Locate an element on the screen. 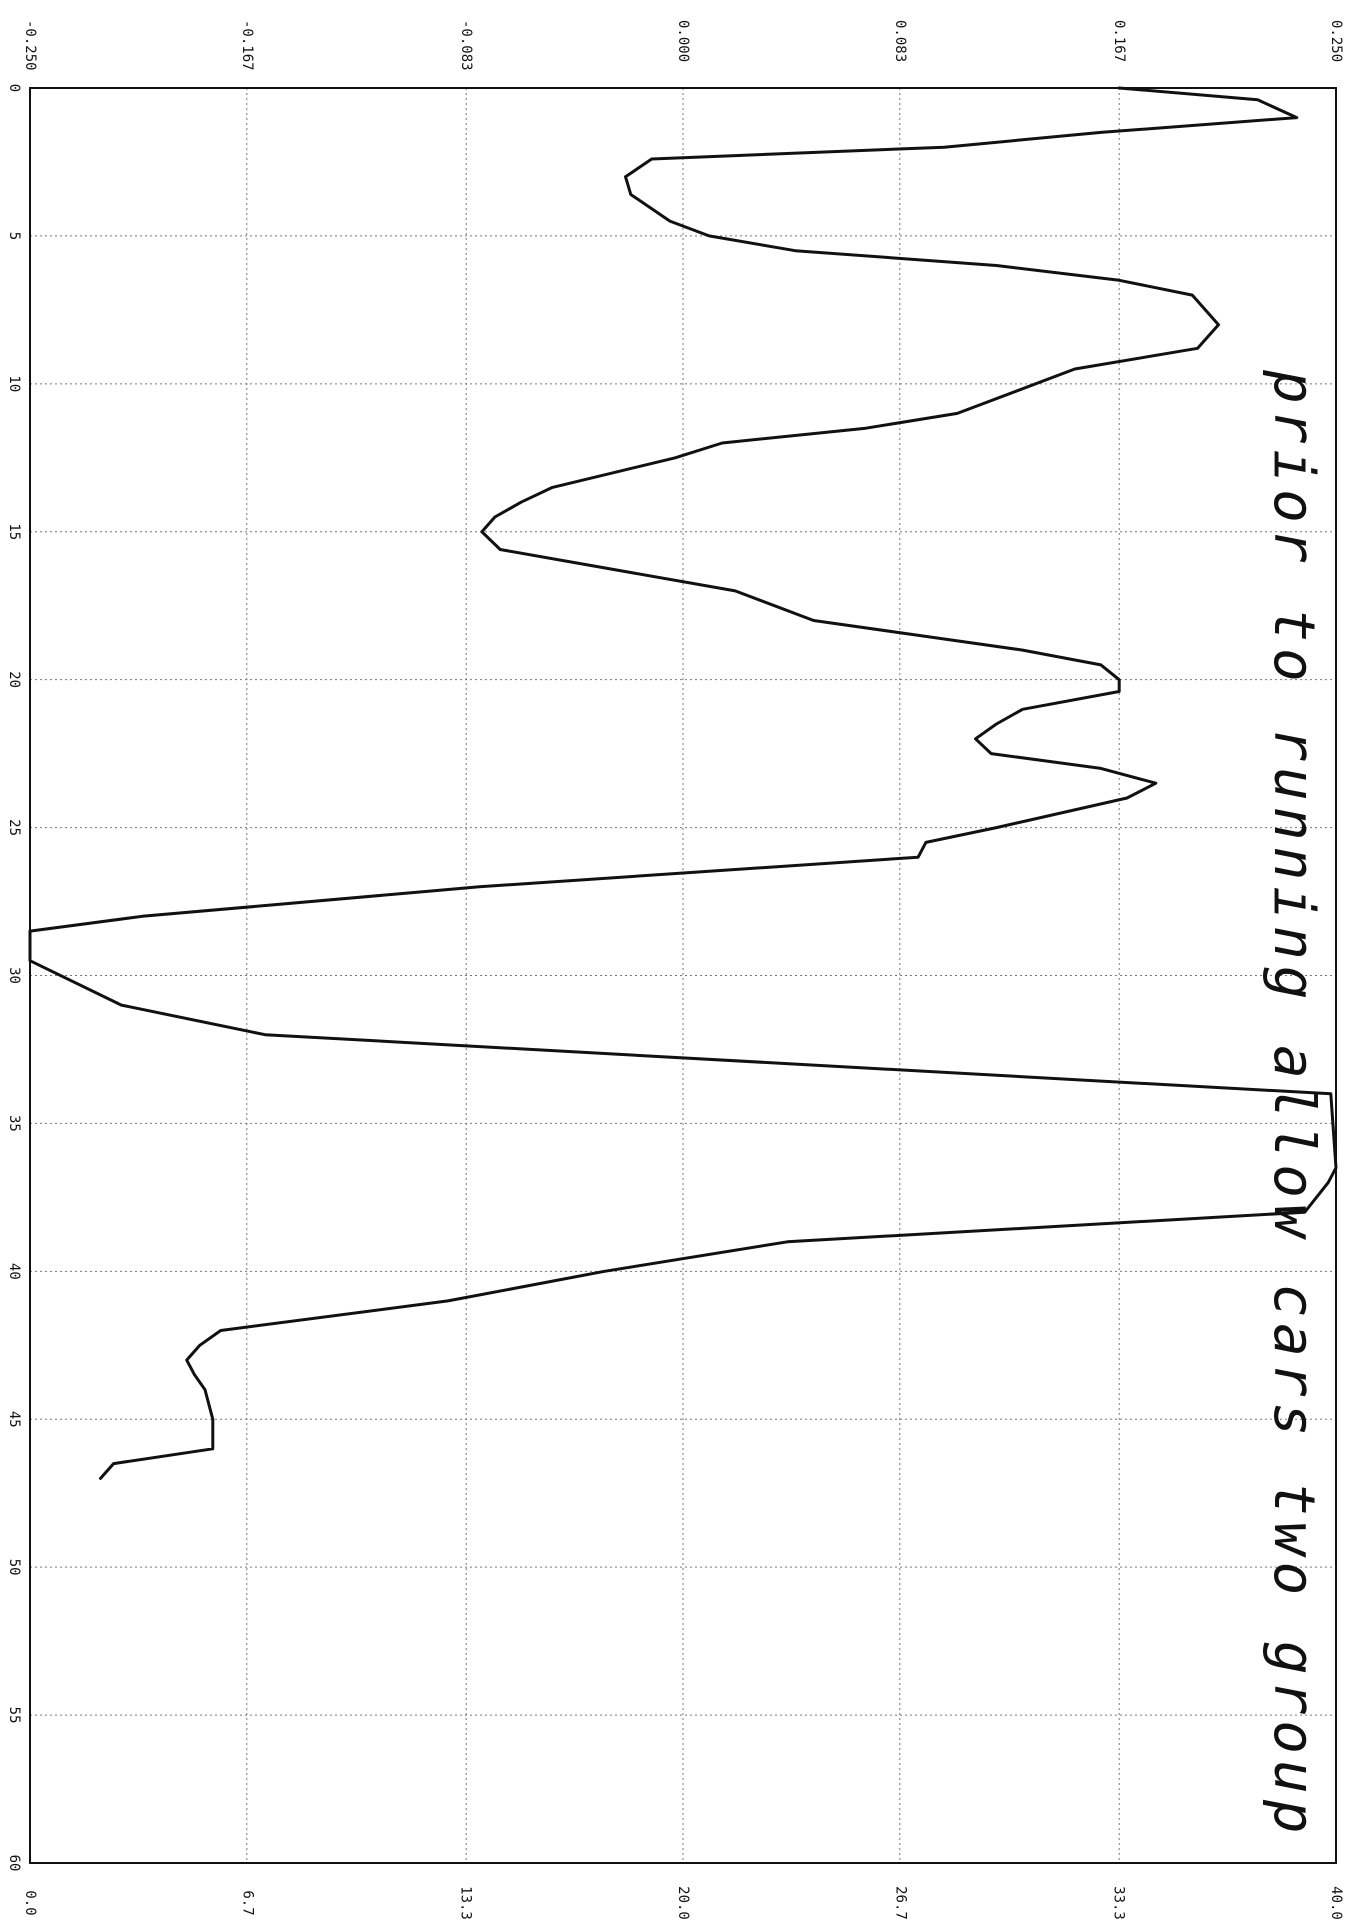 The image size is (1355, 1928). x-tick-label: 30 is located at coordinates (14, 975).